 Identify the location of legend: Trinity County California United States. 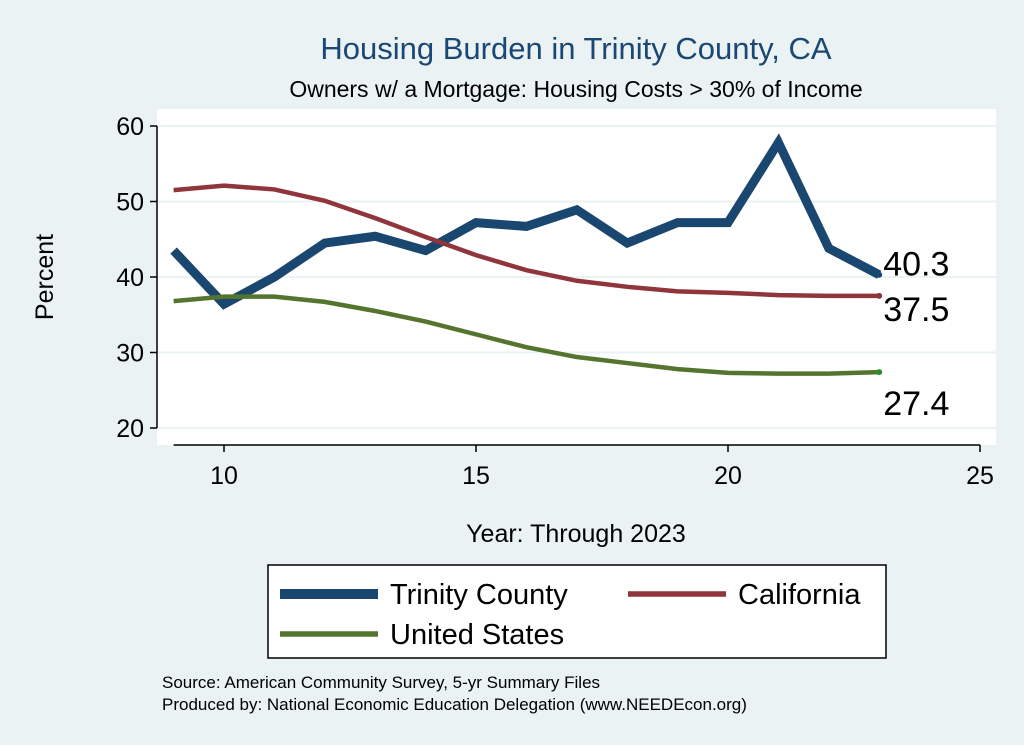
(570, 615).